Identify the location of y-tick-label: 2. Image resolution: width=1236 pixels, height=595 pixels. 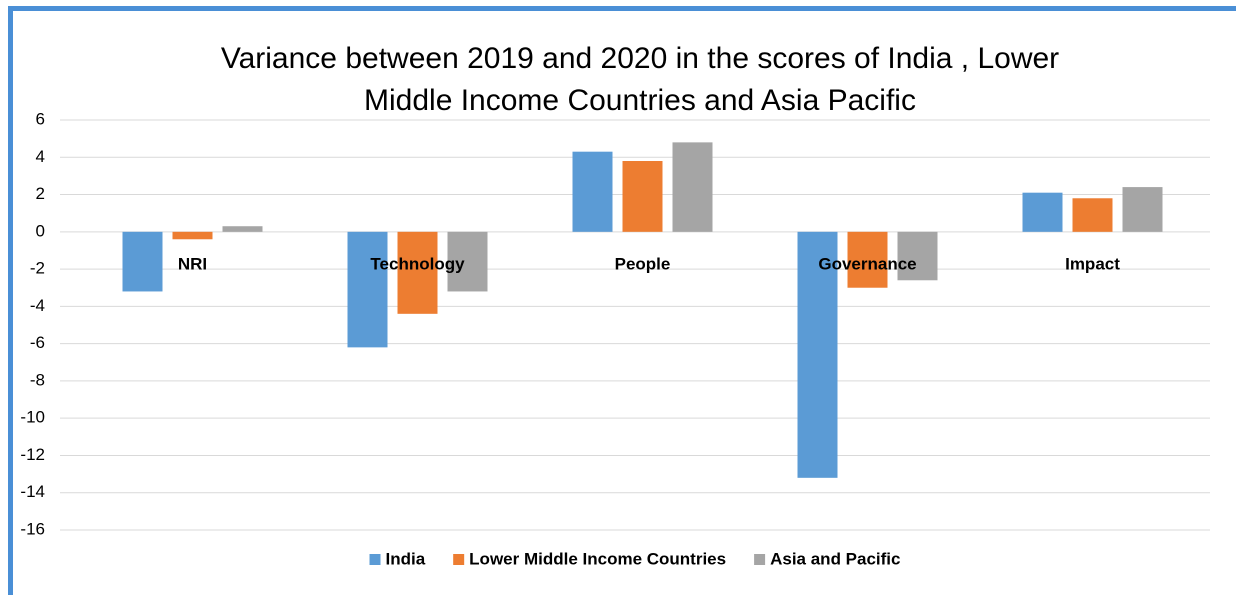
(40, 193).